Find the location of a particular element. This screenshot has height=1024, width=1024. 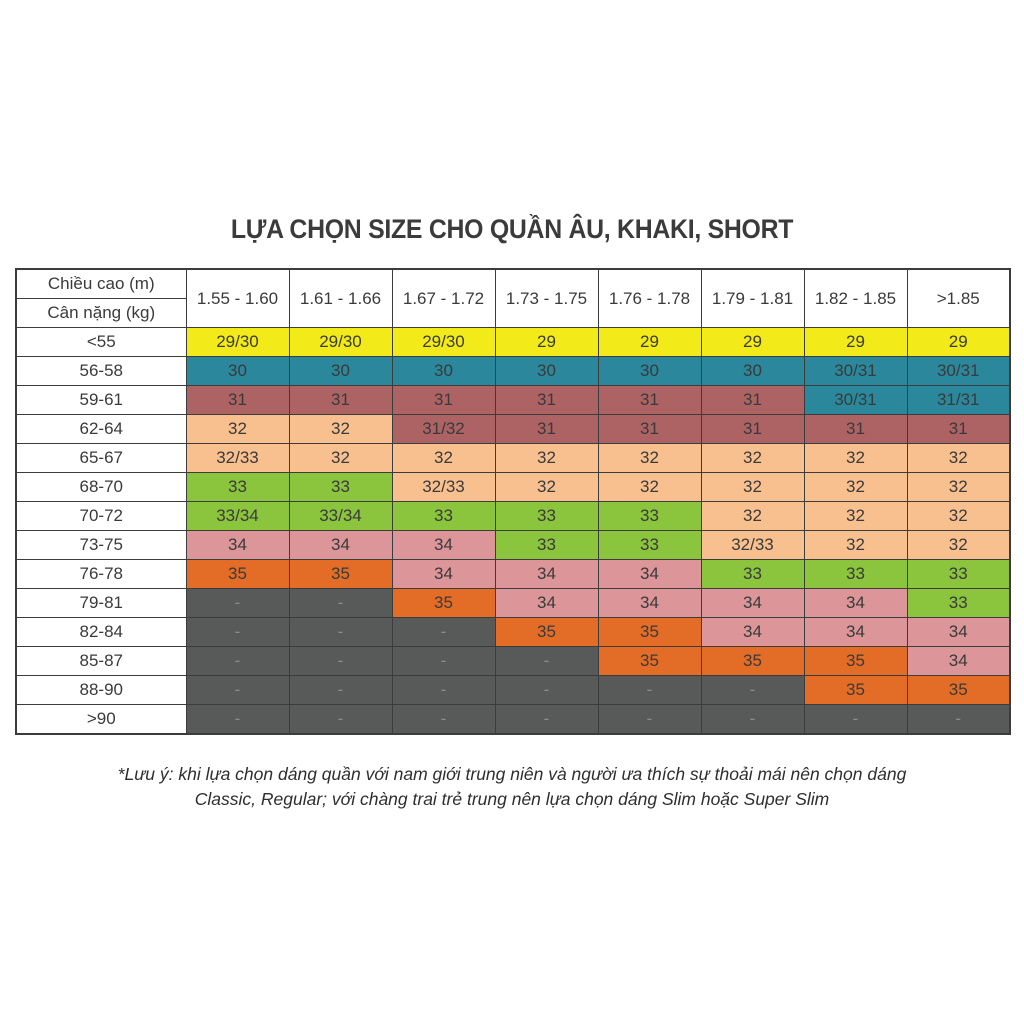

weight-range-label: 82-84 is located at coordinates (101, 632).